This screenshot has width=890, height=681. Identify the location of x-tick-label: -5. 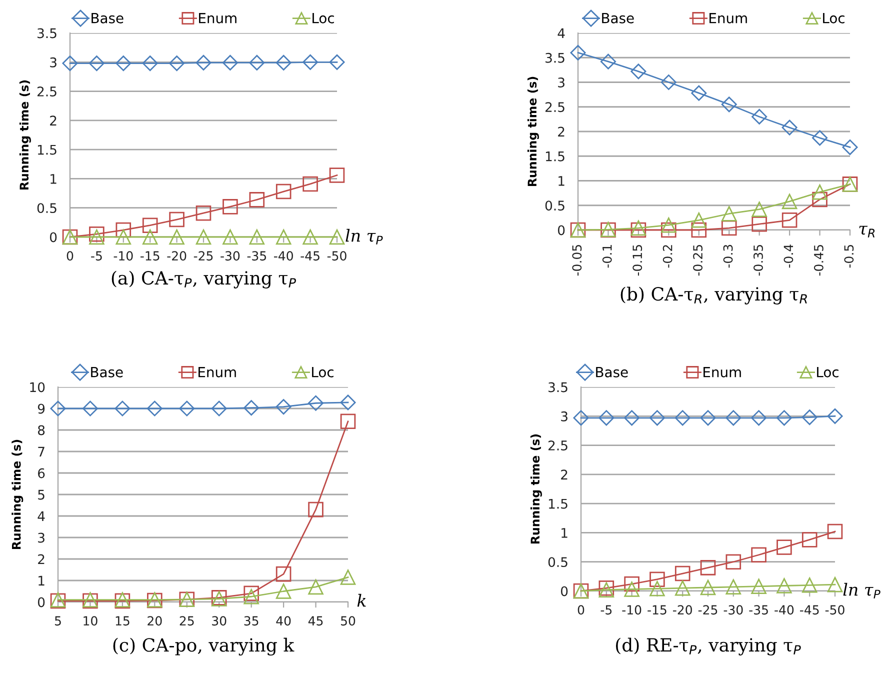
(96, 256).